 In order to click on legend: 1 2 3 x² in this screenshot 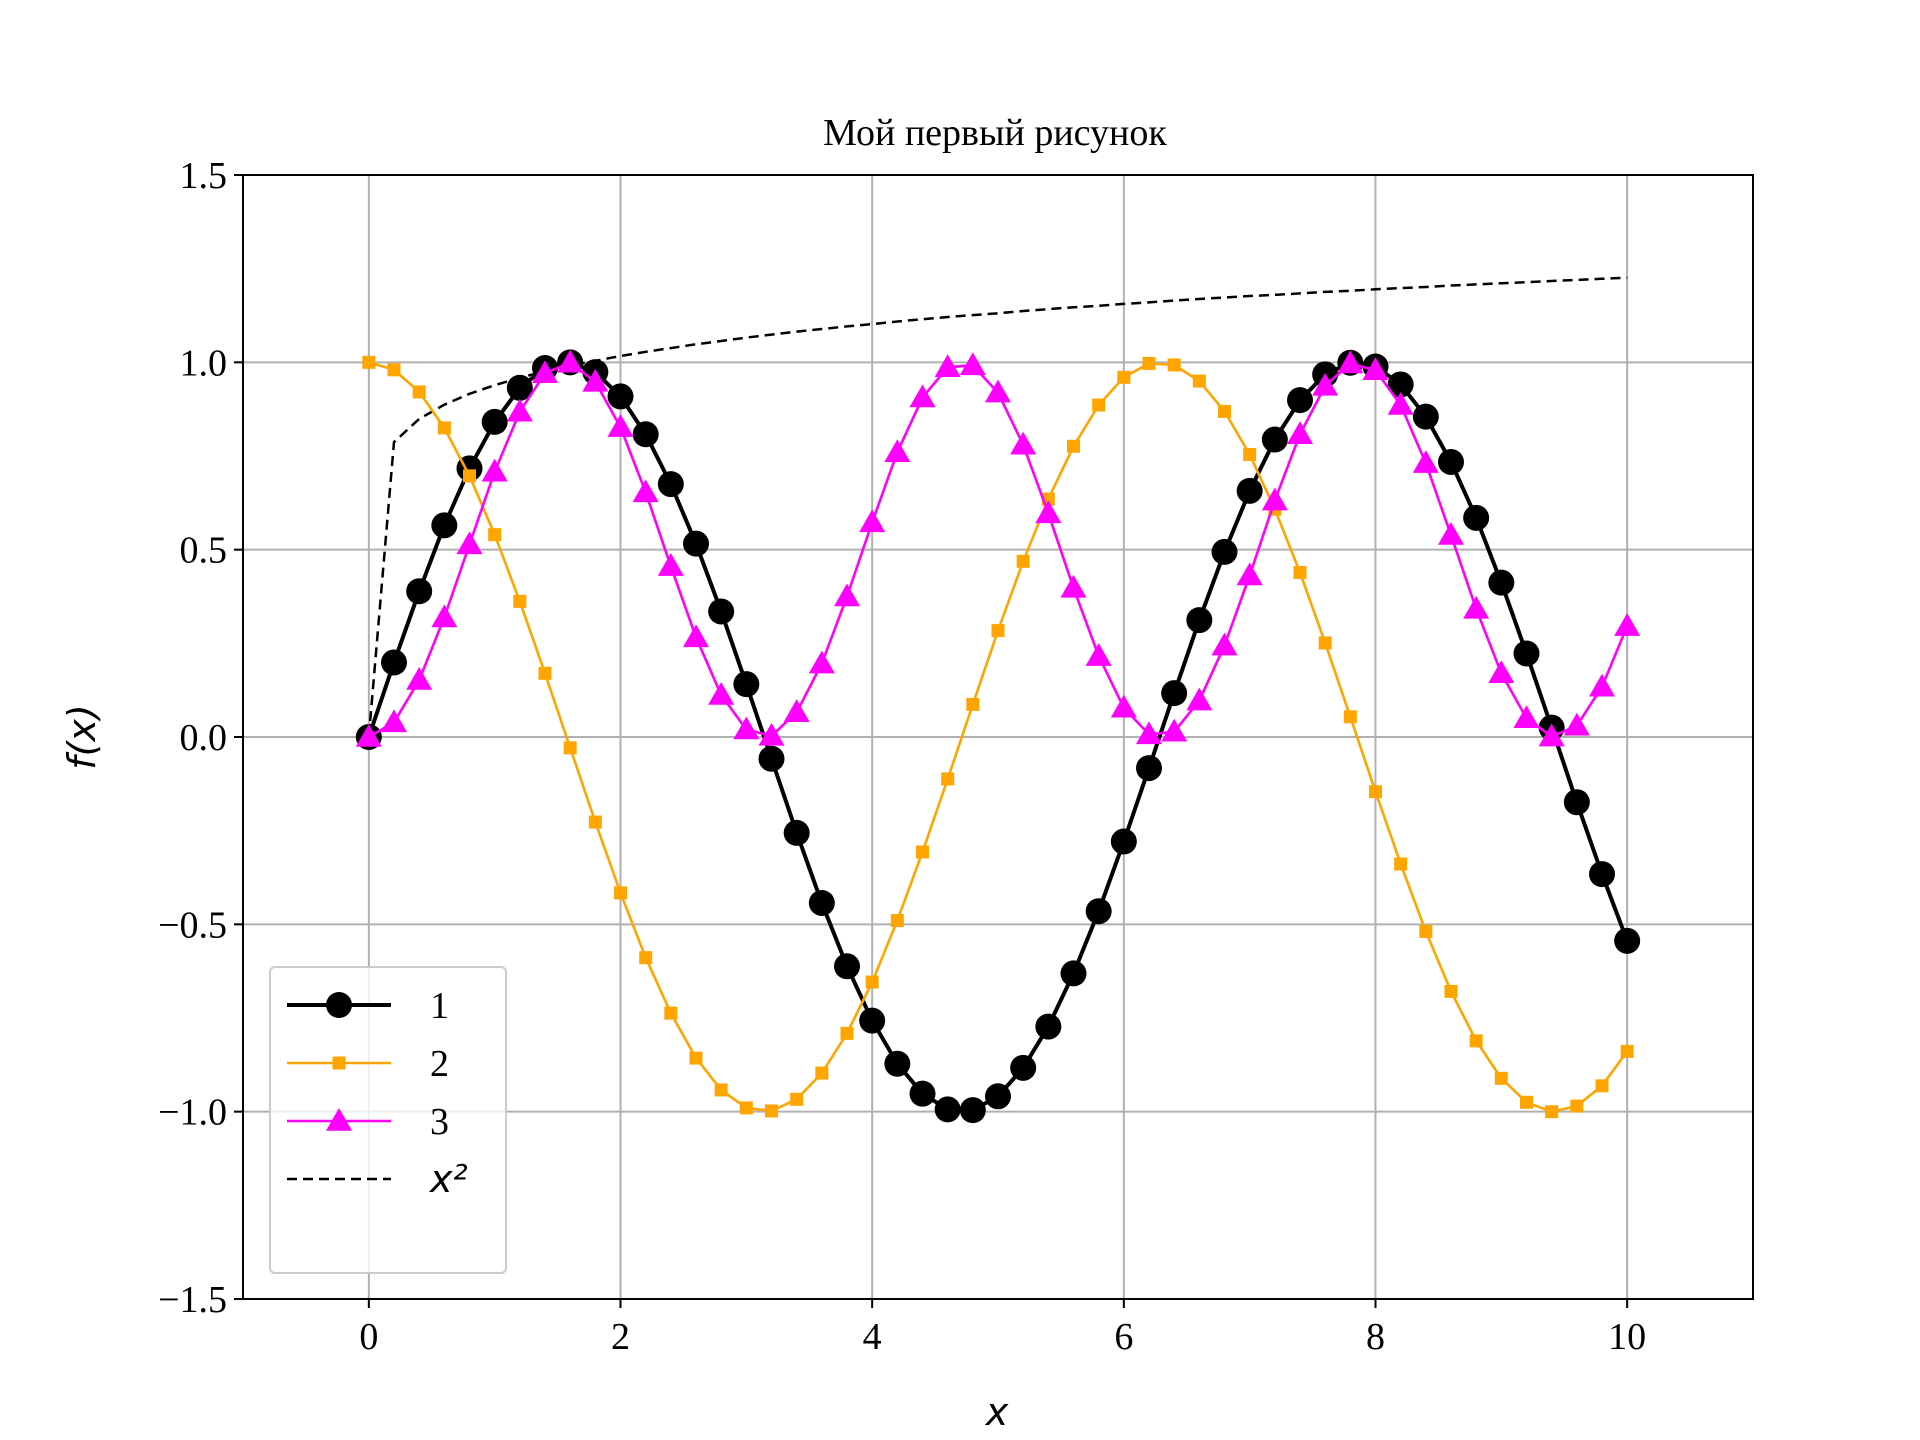, I will do `click(388, 1120)`.